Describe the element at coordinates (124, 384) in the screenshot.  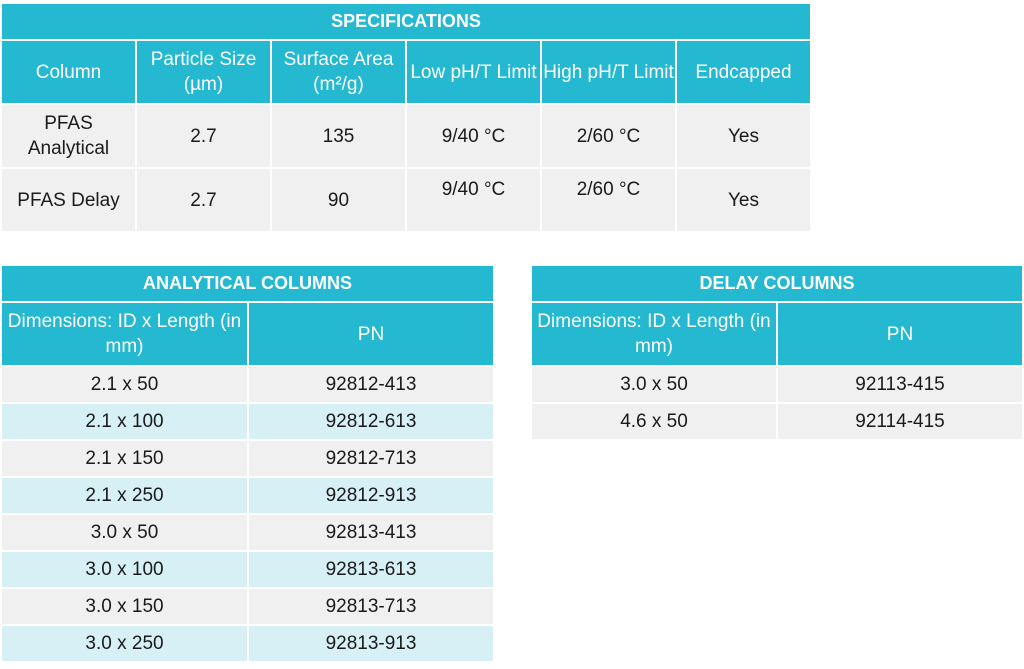
I see `table-cell: 2.1 x 50` at that location.